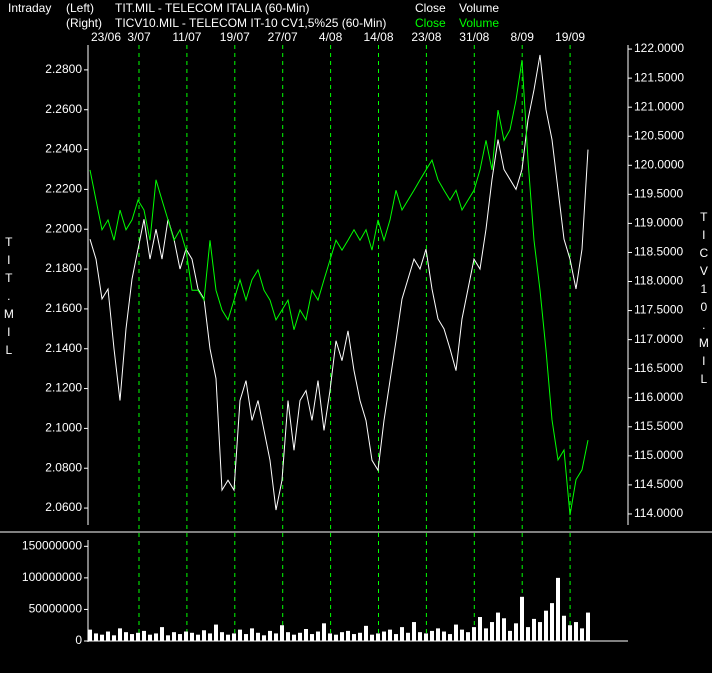 This screenshot has height=673, width=712. What do you see at coordinates (658, 484) in the screenshot?
I see `y2-tick-label: 114.5000` at bounding box center [658, 484].